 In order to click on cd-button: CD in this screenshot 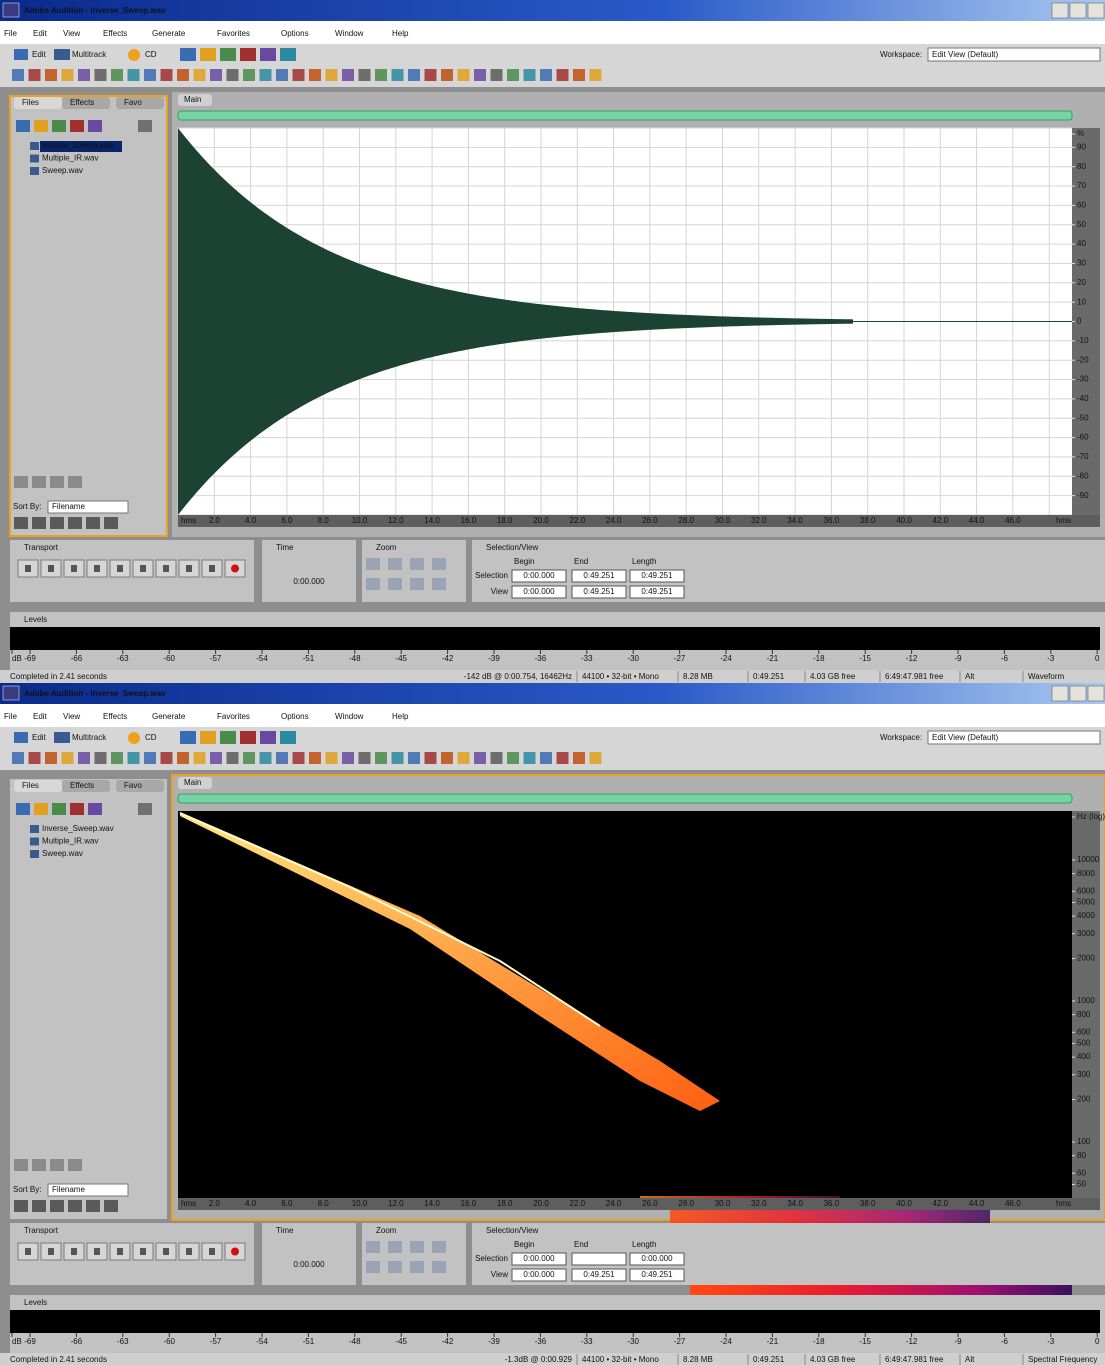, I will do `click(151, 54)`.